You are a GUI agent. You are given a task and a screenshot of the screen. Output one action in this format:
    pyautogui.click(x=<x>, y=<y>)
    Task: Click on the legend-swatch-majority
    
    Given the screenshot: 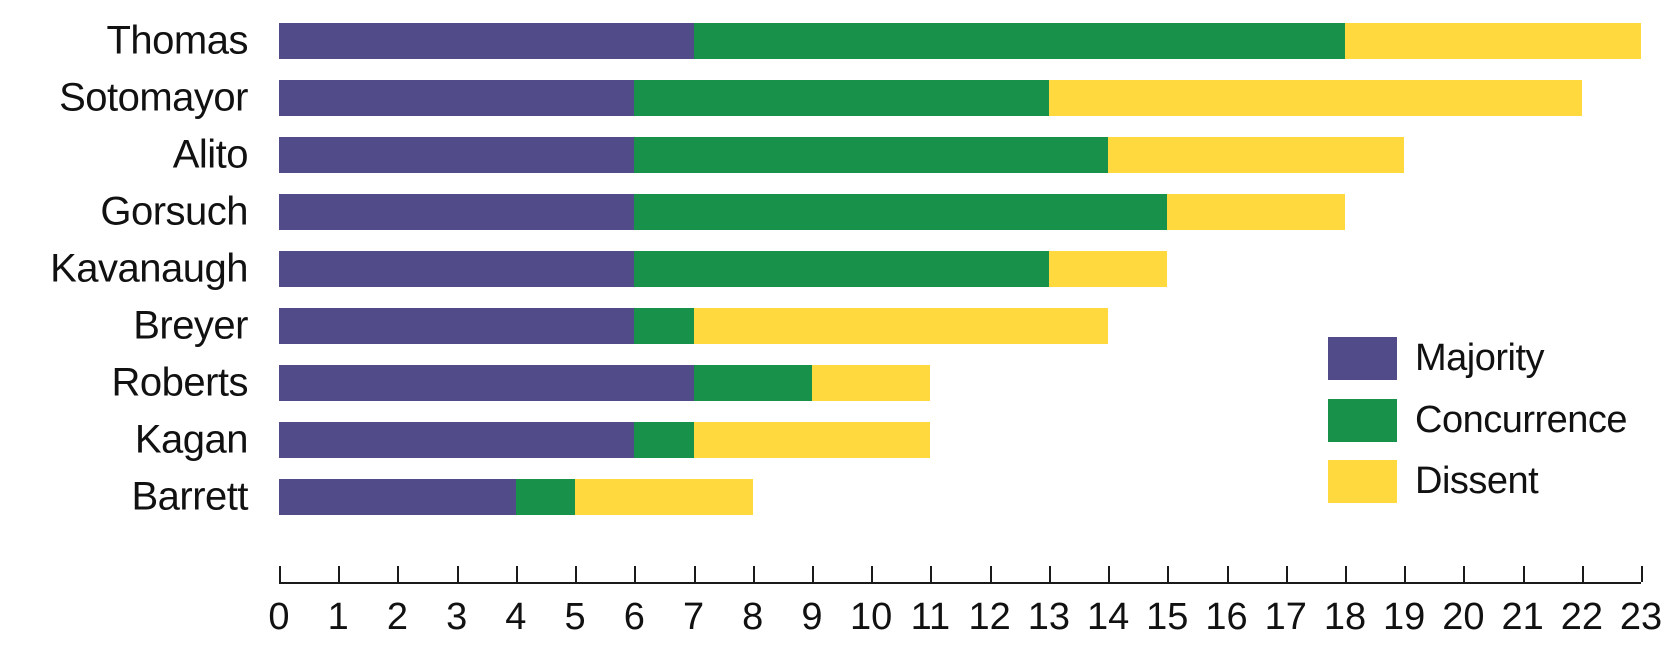 What is the action you would take?
    pyautogui.click(x=1362, y=358)
    